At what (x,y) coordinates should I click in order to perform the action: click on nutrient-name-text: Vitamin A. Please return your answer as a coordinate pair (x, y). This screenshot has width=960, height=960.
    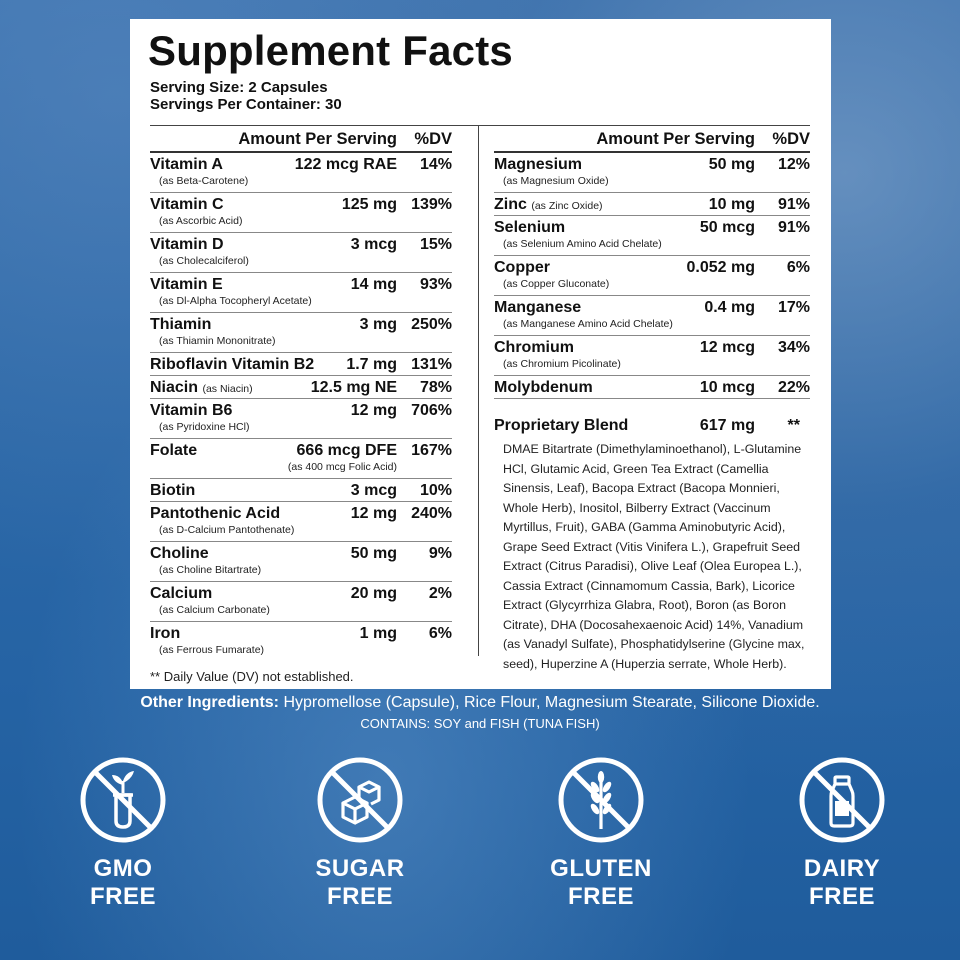
    Looking at the image, I should click on (186, 164).